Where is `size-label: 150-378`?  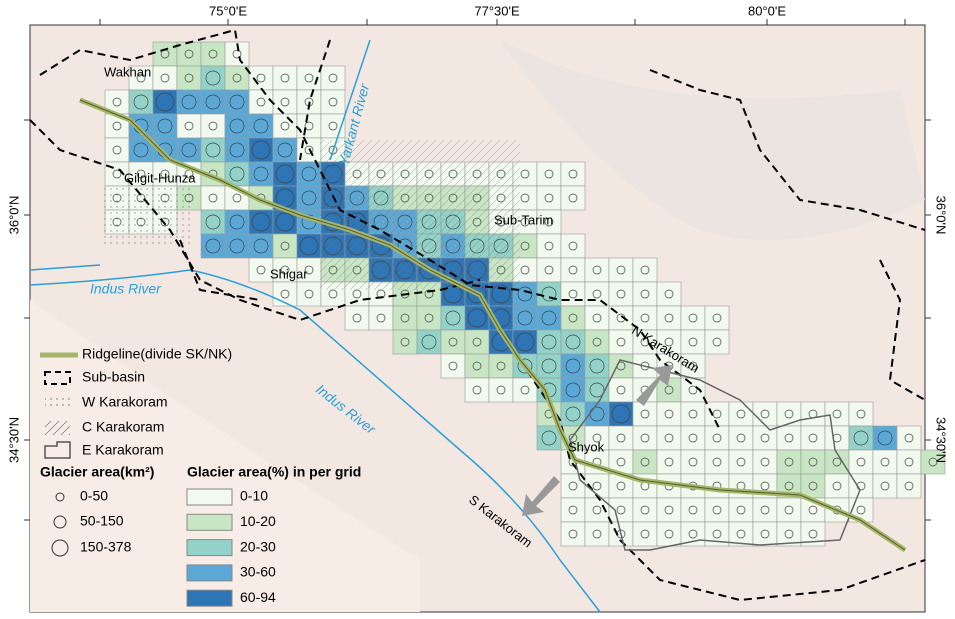 size-label: 150-378 is located at coordinates (106, 547).